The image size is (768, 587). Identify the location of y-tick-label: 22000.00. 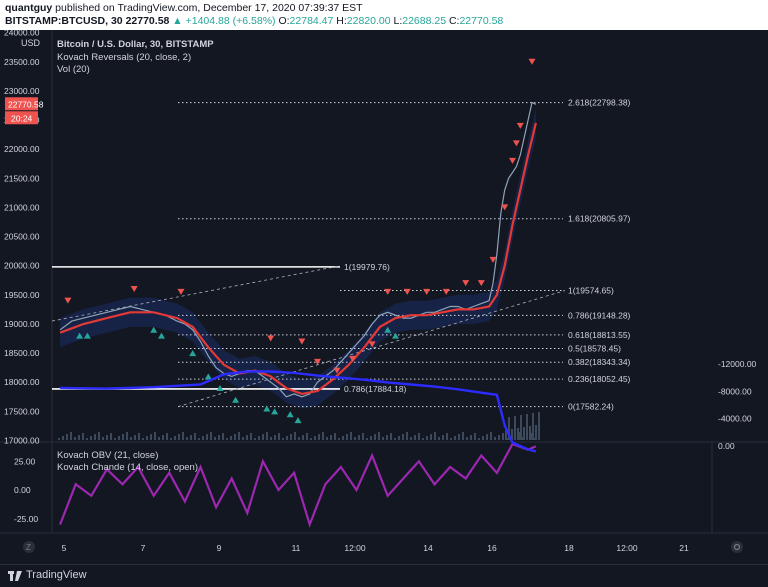
(22, 149).